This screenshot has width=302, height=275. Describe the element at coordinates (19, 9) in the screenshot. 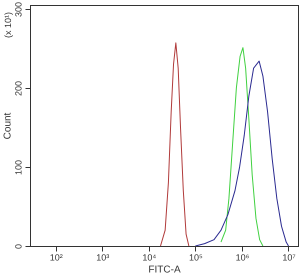

I see `y-tick-label: 300` at that location.